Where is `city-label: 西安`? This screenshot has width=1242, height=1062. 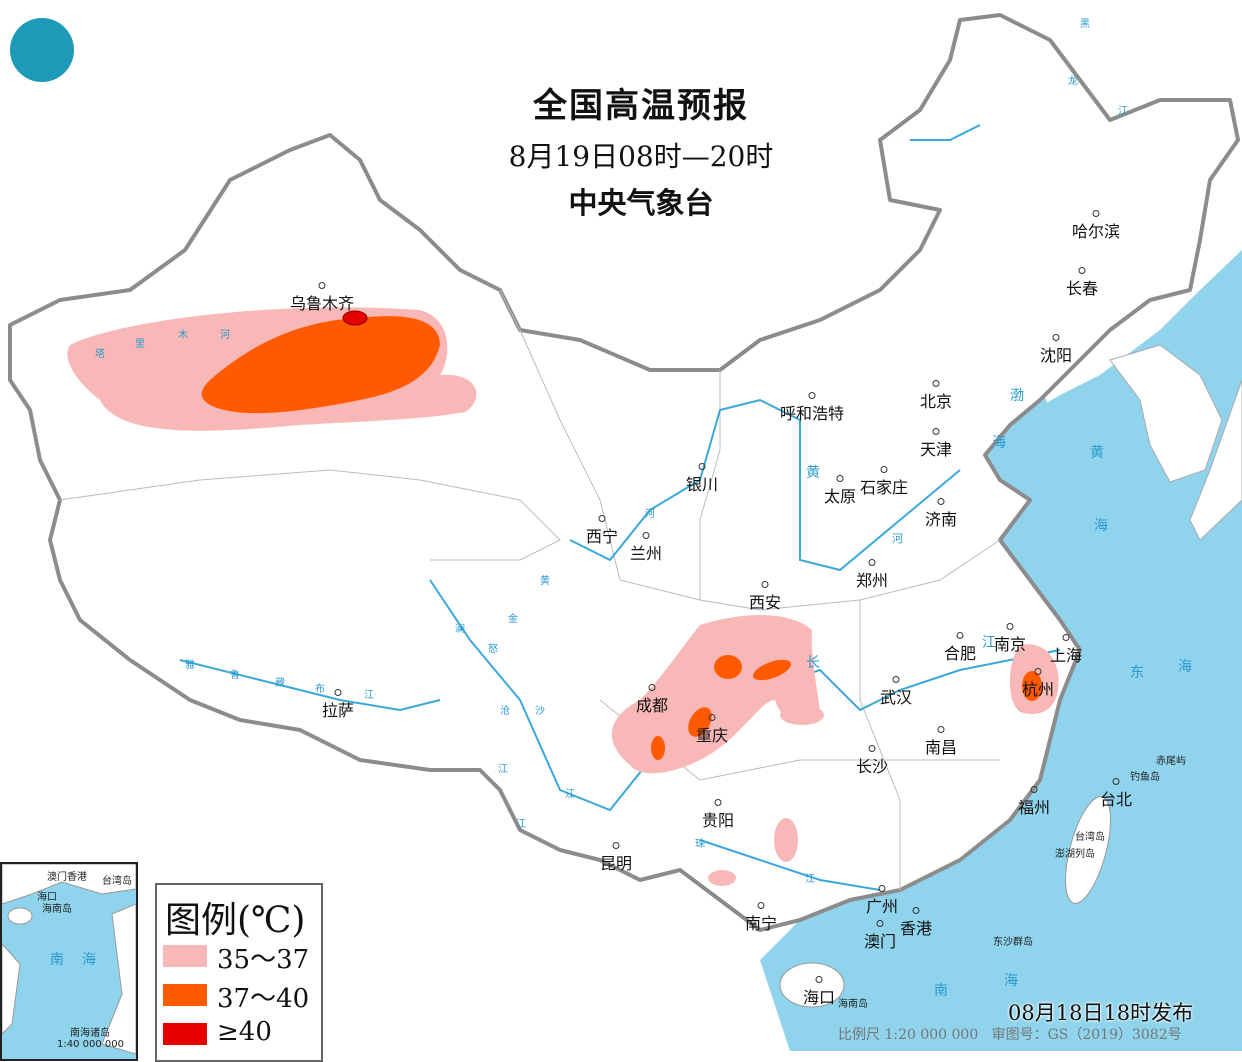
city-label: 西安 is located at coordinates (765, 601).